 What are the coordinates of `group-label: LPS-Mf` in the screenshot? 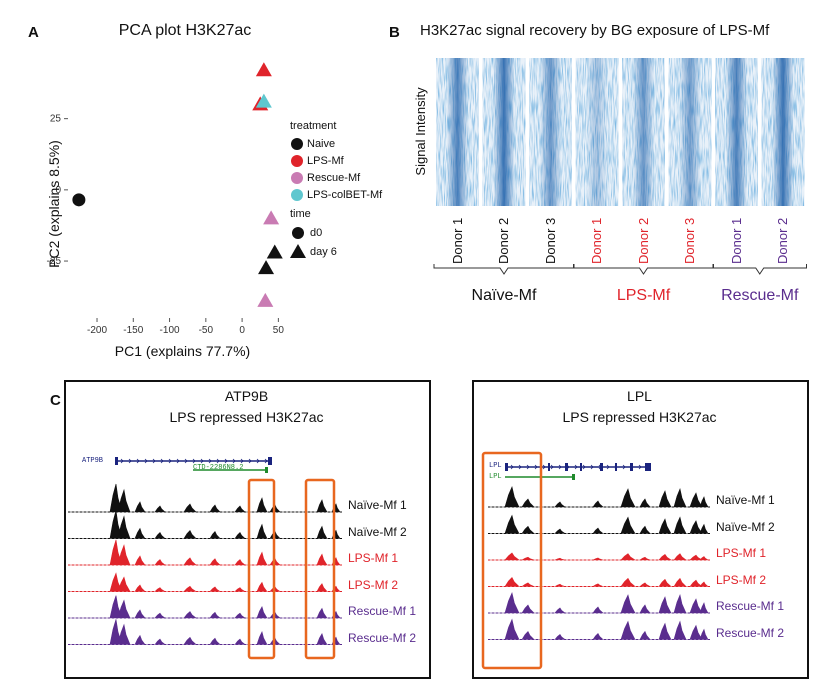 It's located at (643, 295).